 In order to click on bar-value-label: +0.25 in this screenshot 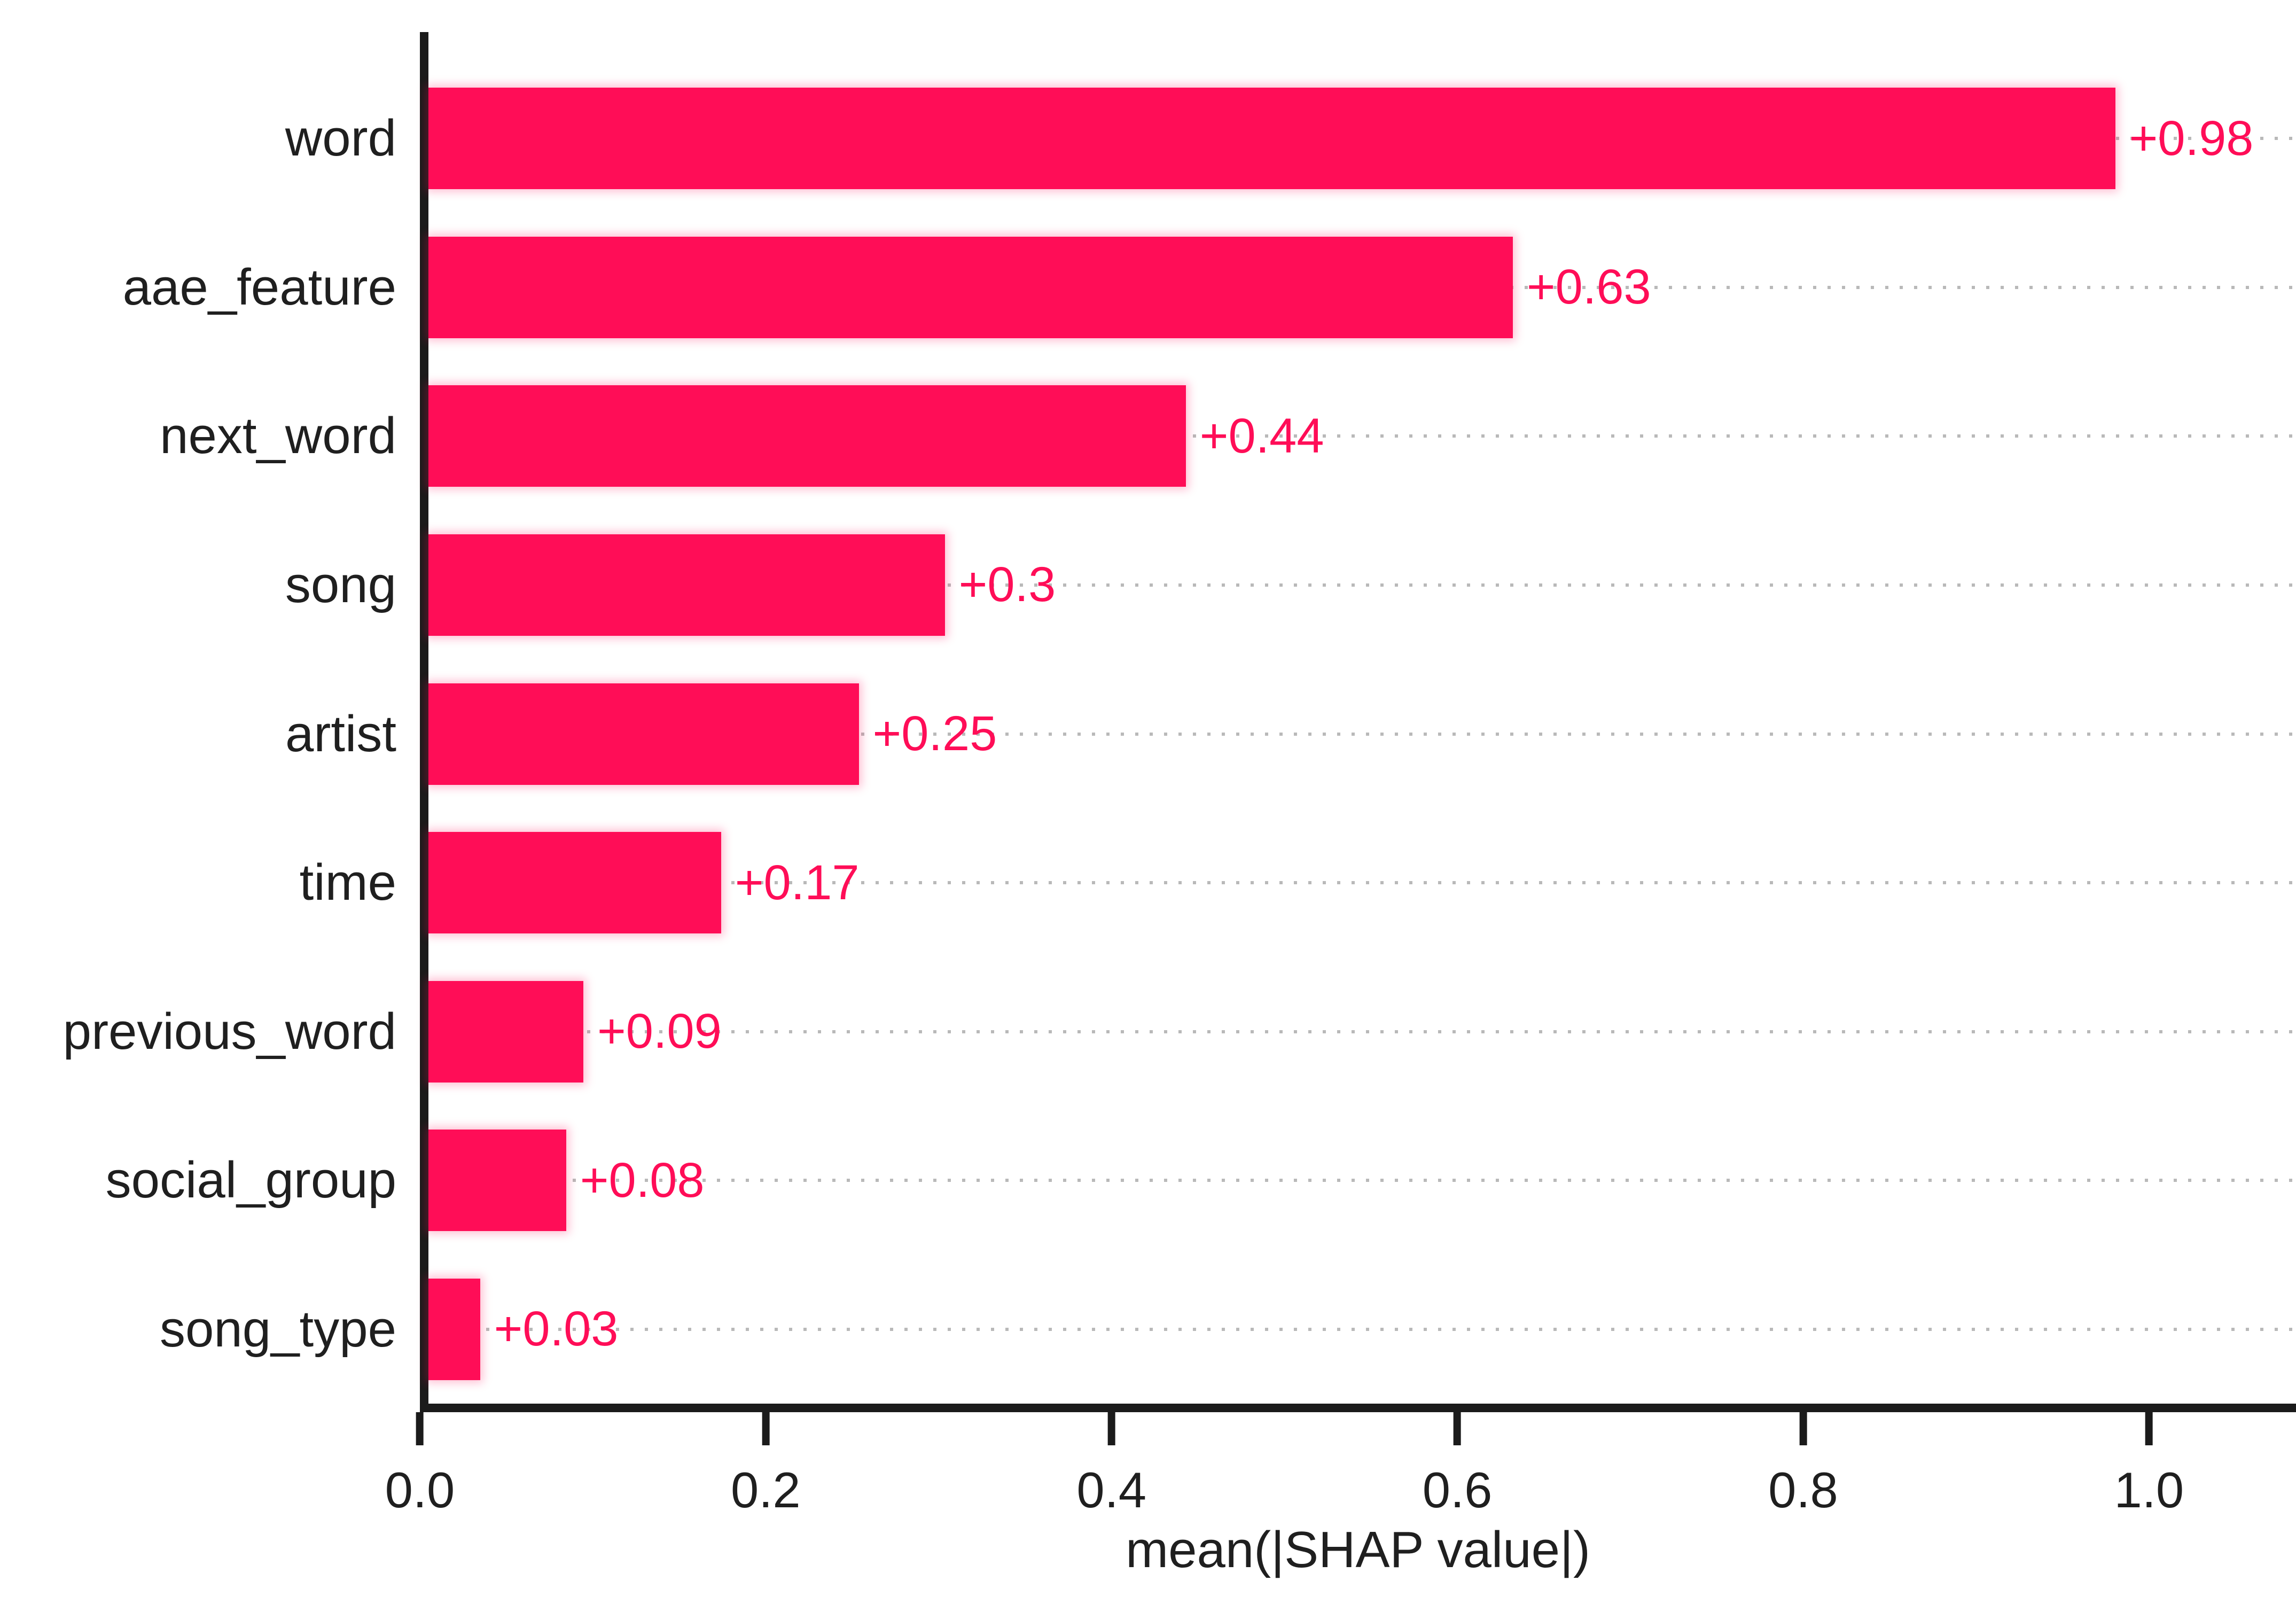, I will do `click(934, 733)`.